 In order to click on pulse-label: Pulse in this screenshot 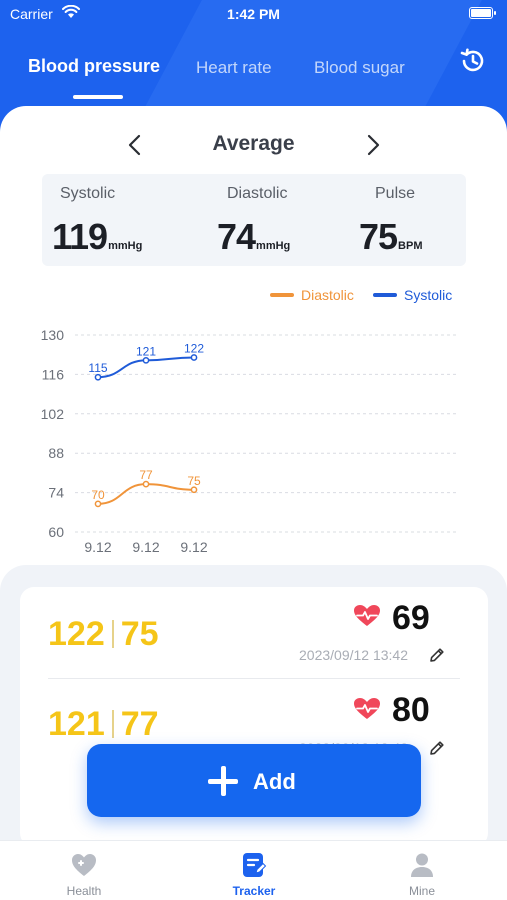, I will do `click(395, 193)`.